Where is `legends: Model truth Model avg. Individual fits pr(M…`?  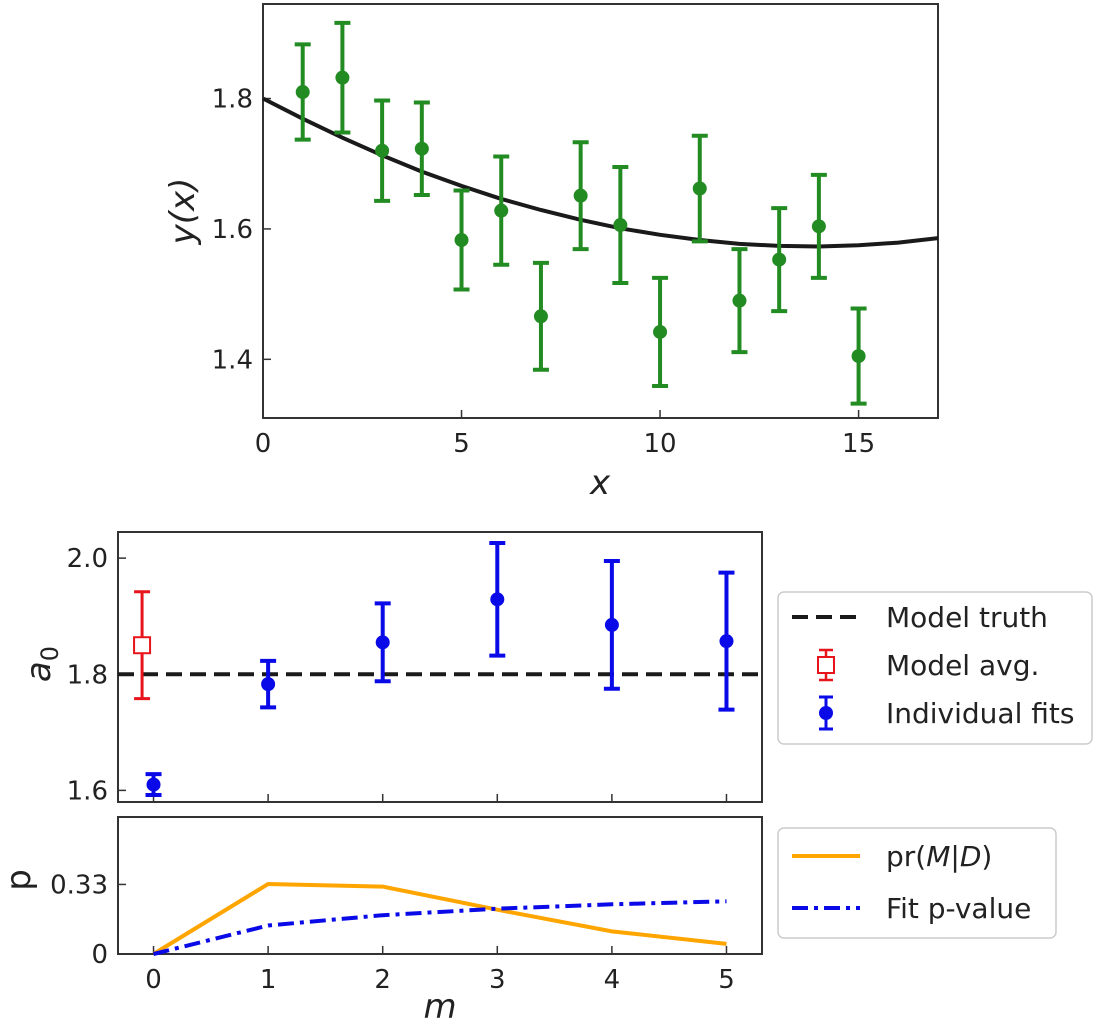 legends: Model truth Model avg. Individual fits pr(M… is located at coordinates (935, 765).